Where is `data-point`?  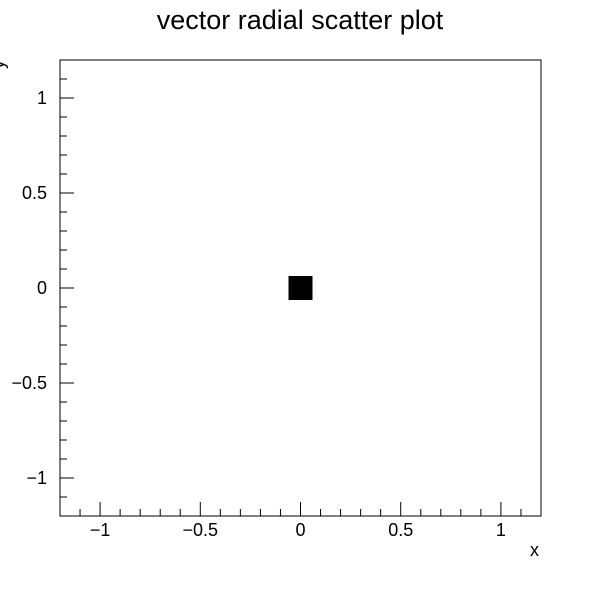
data-point is located at coordinates (300, 288).